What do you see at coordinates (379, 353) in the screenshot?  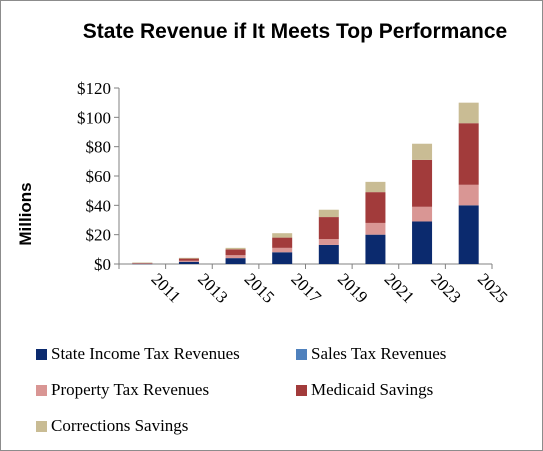 I see `legend-label: Sales Tax Revenues` at bounding box center [379, 353].